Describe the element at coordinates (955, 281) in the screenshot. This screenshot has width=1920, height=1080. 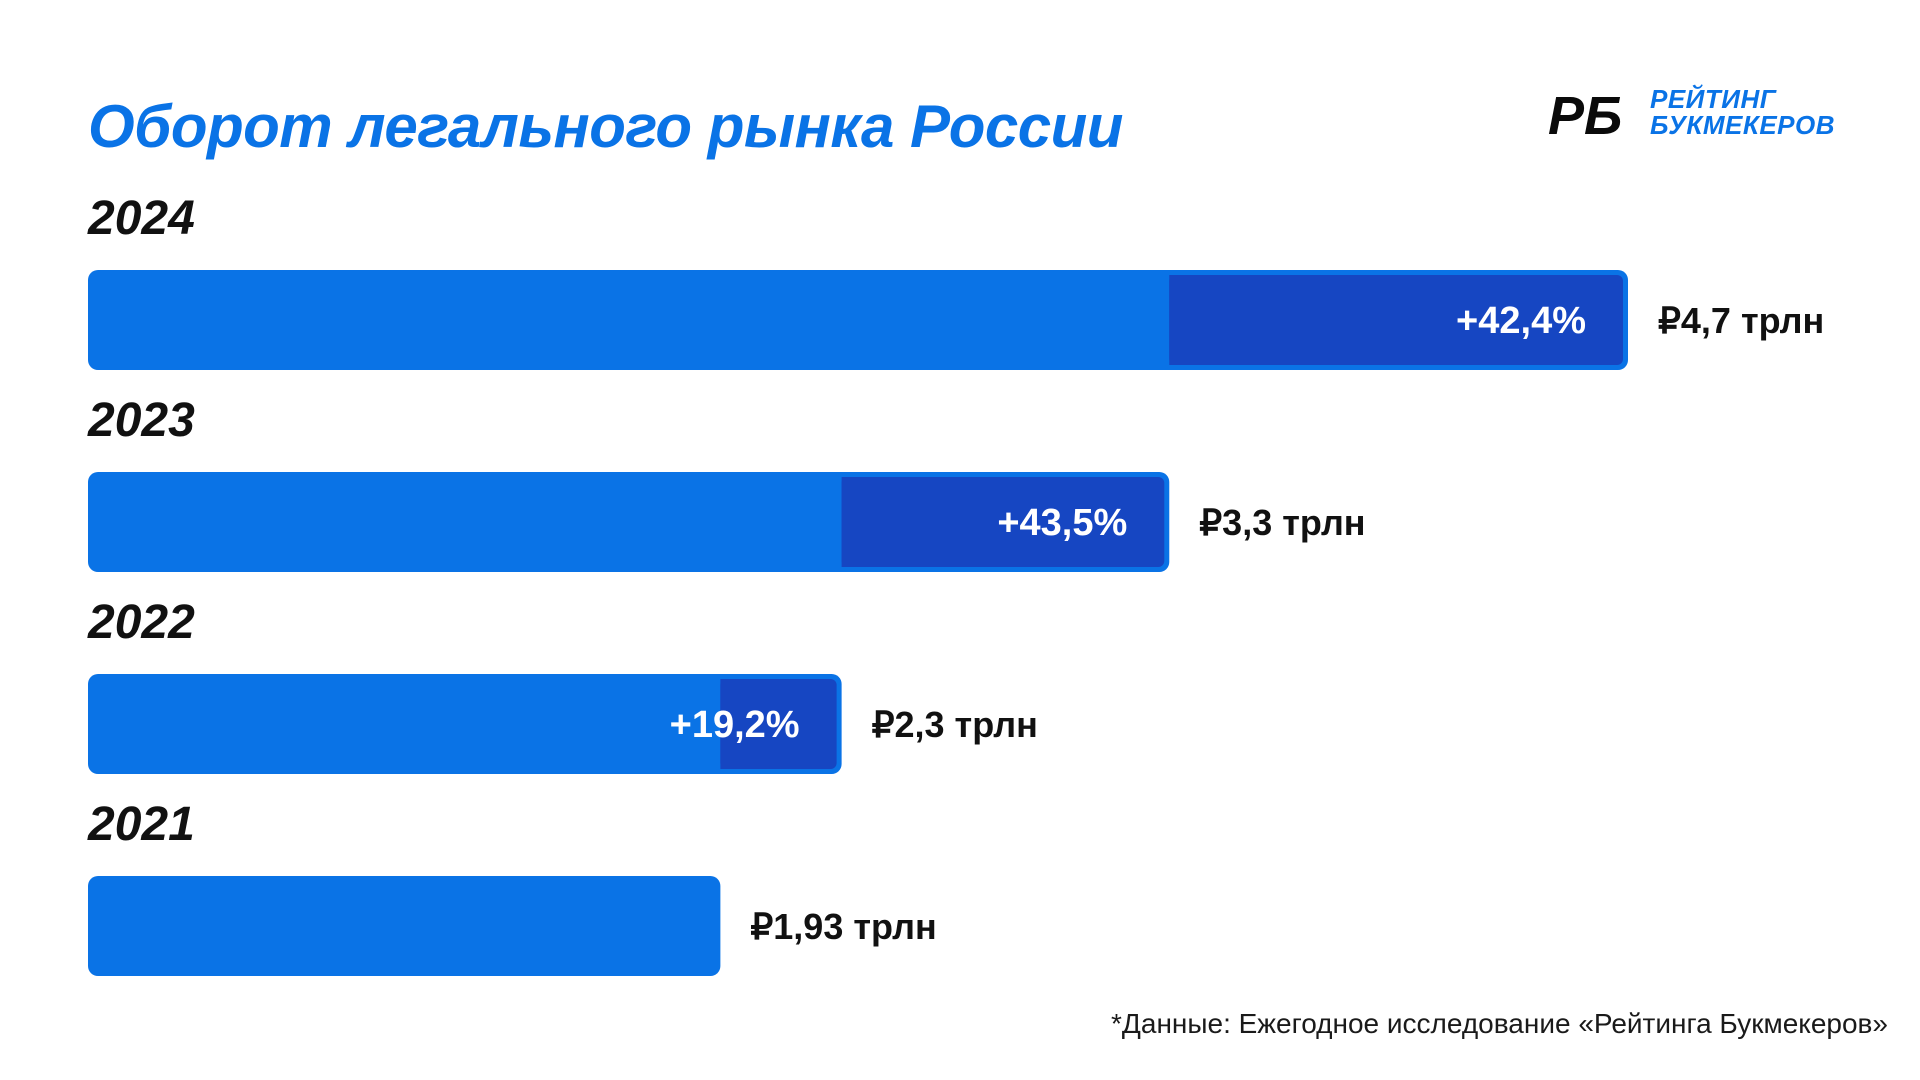
I see `bar-row-2024: 2024 +42,4% ₽4,7 трлн` at that location.